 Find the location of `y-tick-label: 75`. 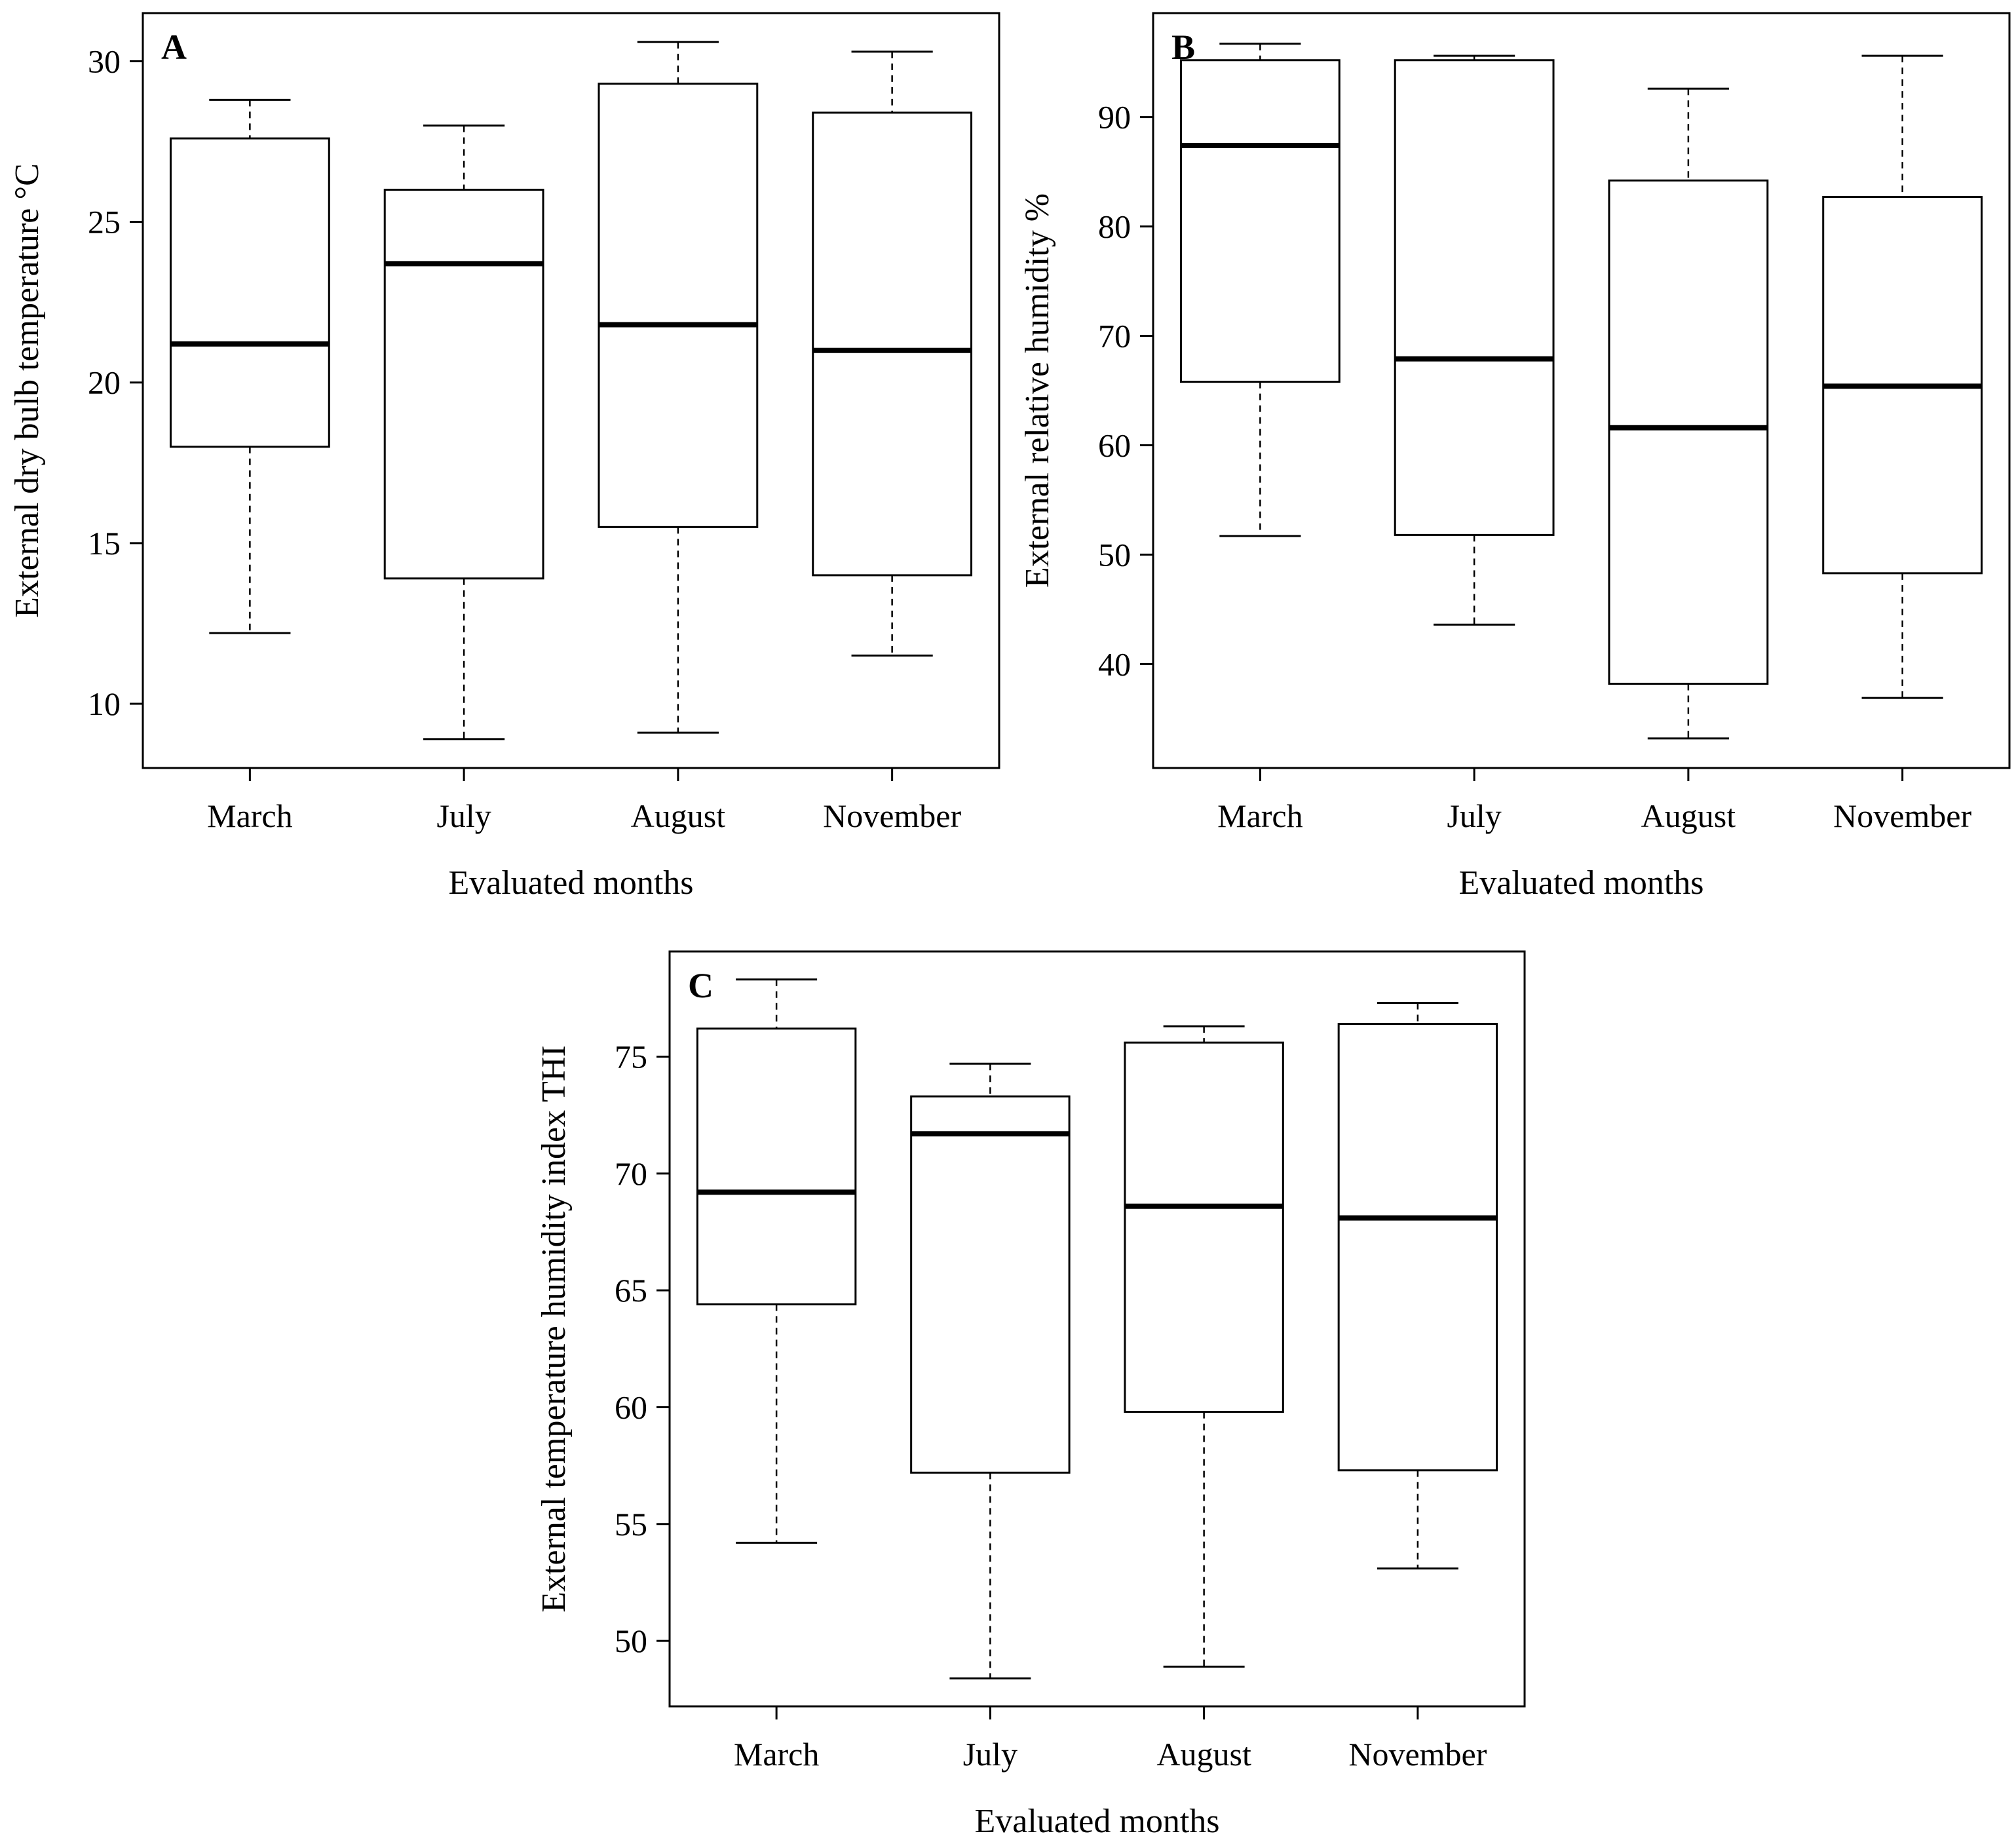

y-tick-label: 75 is located at coordinates (631, 1056).